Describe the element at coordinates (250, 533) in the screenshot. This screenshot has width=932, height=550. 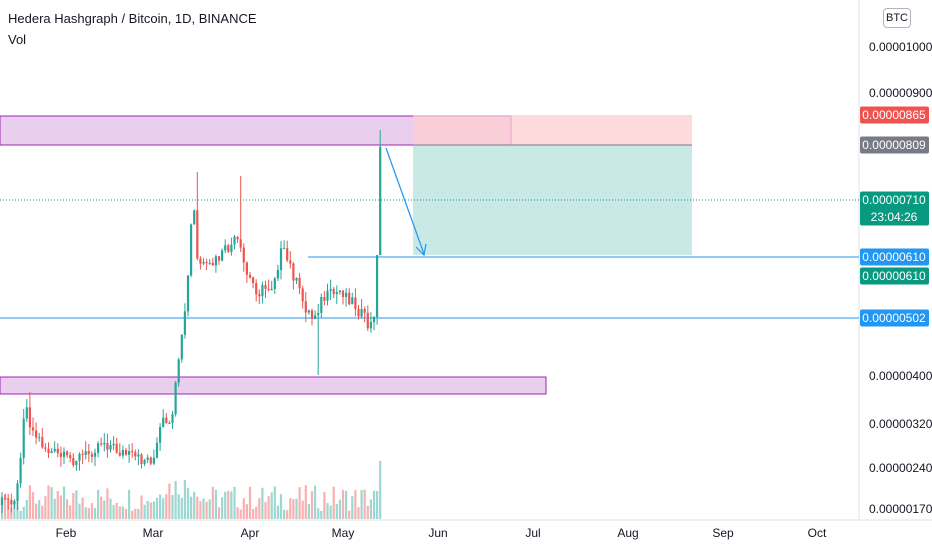
I see `x-tick-label: Apr` at that location.